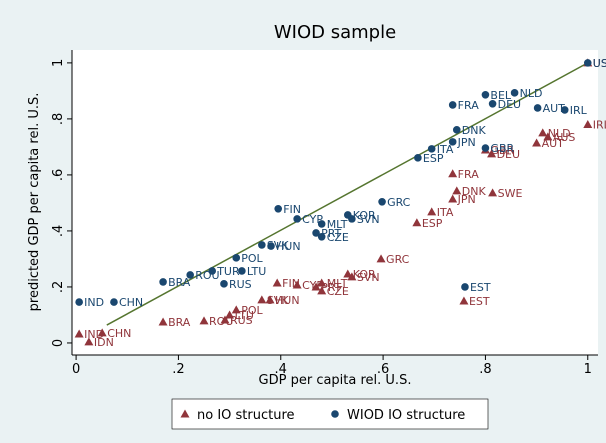  I want to click on point-label: JPN, so click(466, 142).